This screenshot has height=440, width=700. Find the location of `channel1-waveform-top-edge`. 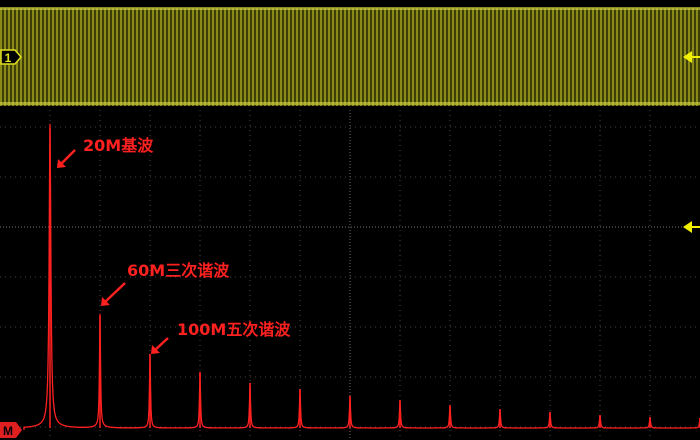

channel1-waveform-top-edge is located at coordinates (350, 8).